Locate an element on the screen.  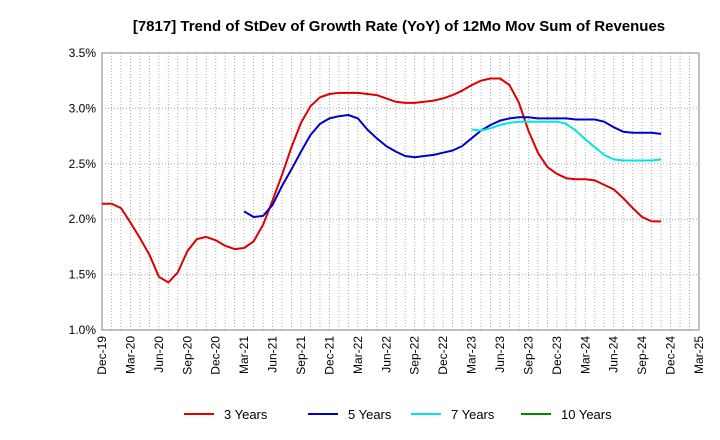
x-tick-label: Jun-20 is located at coordinates (159, 354).